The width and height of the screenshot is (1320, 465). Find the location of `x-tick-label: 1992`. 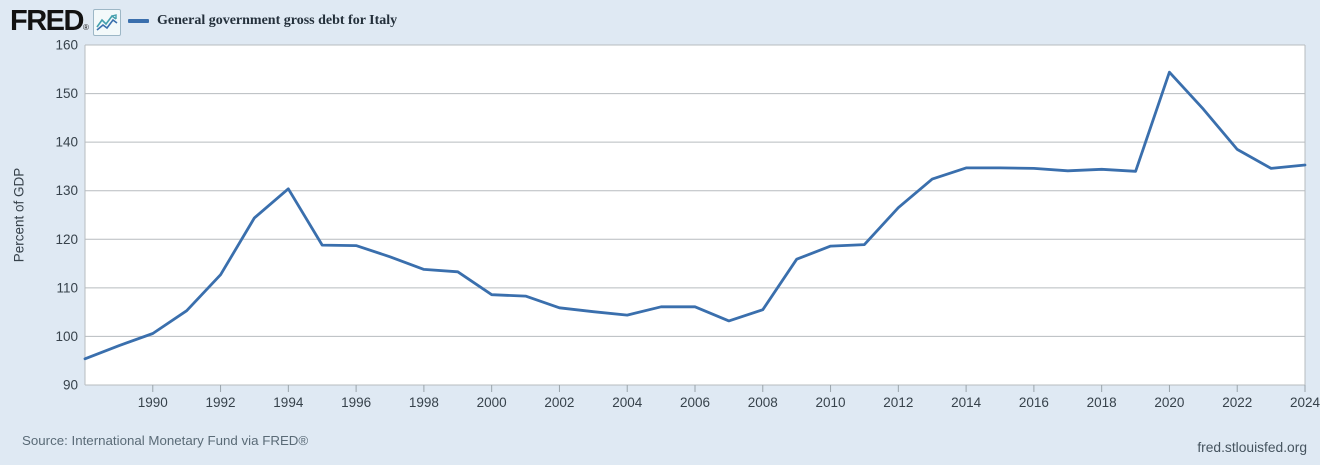

x-tick-label: 1992 is located at coordinates (221, 402).